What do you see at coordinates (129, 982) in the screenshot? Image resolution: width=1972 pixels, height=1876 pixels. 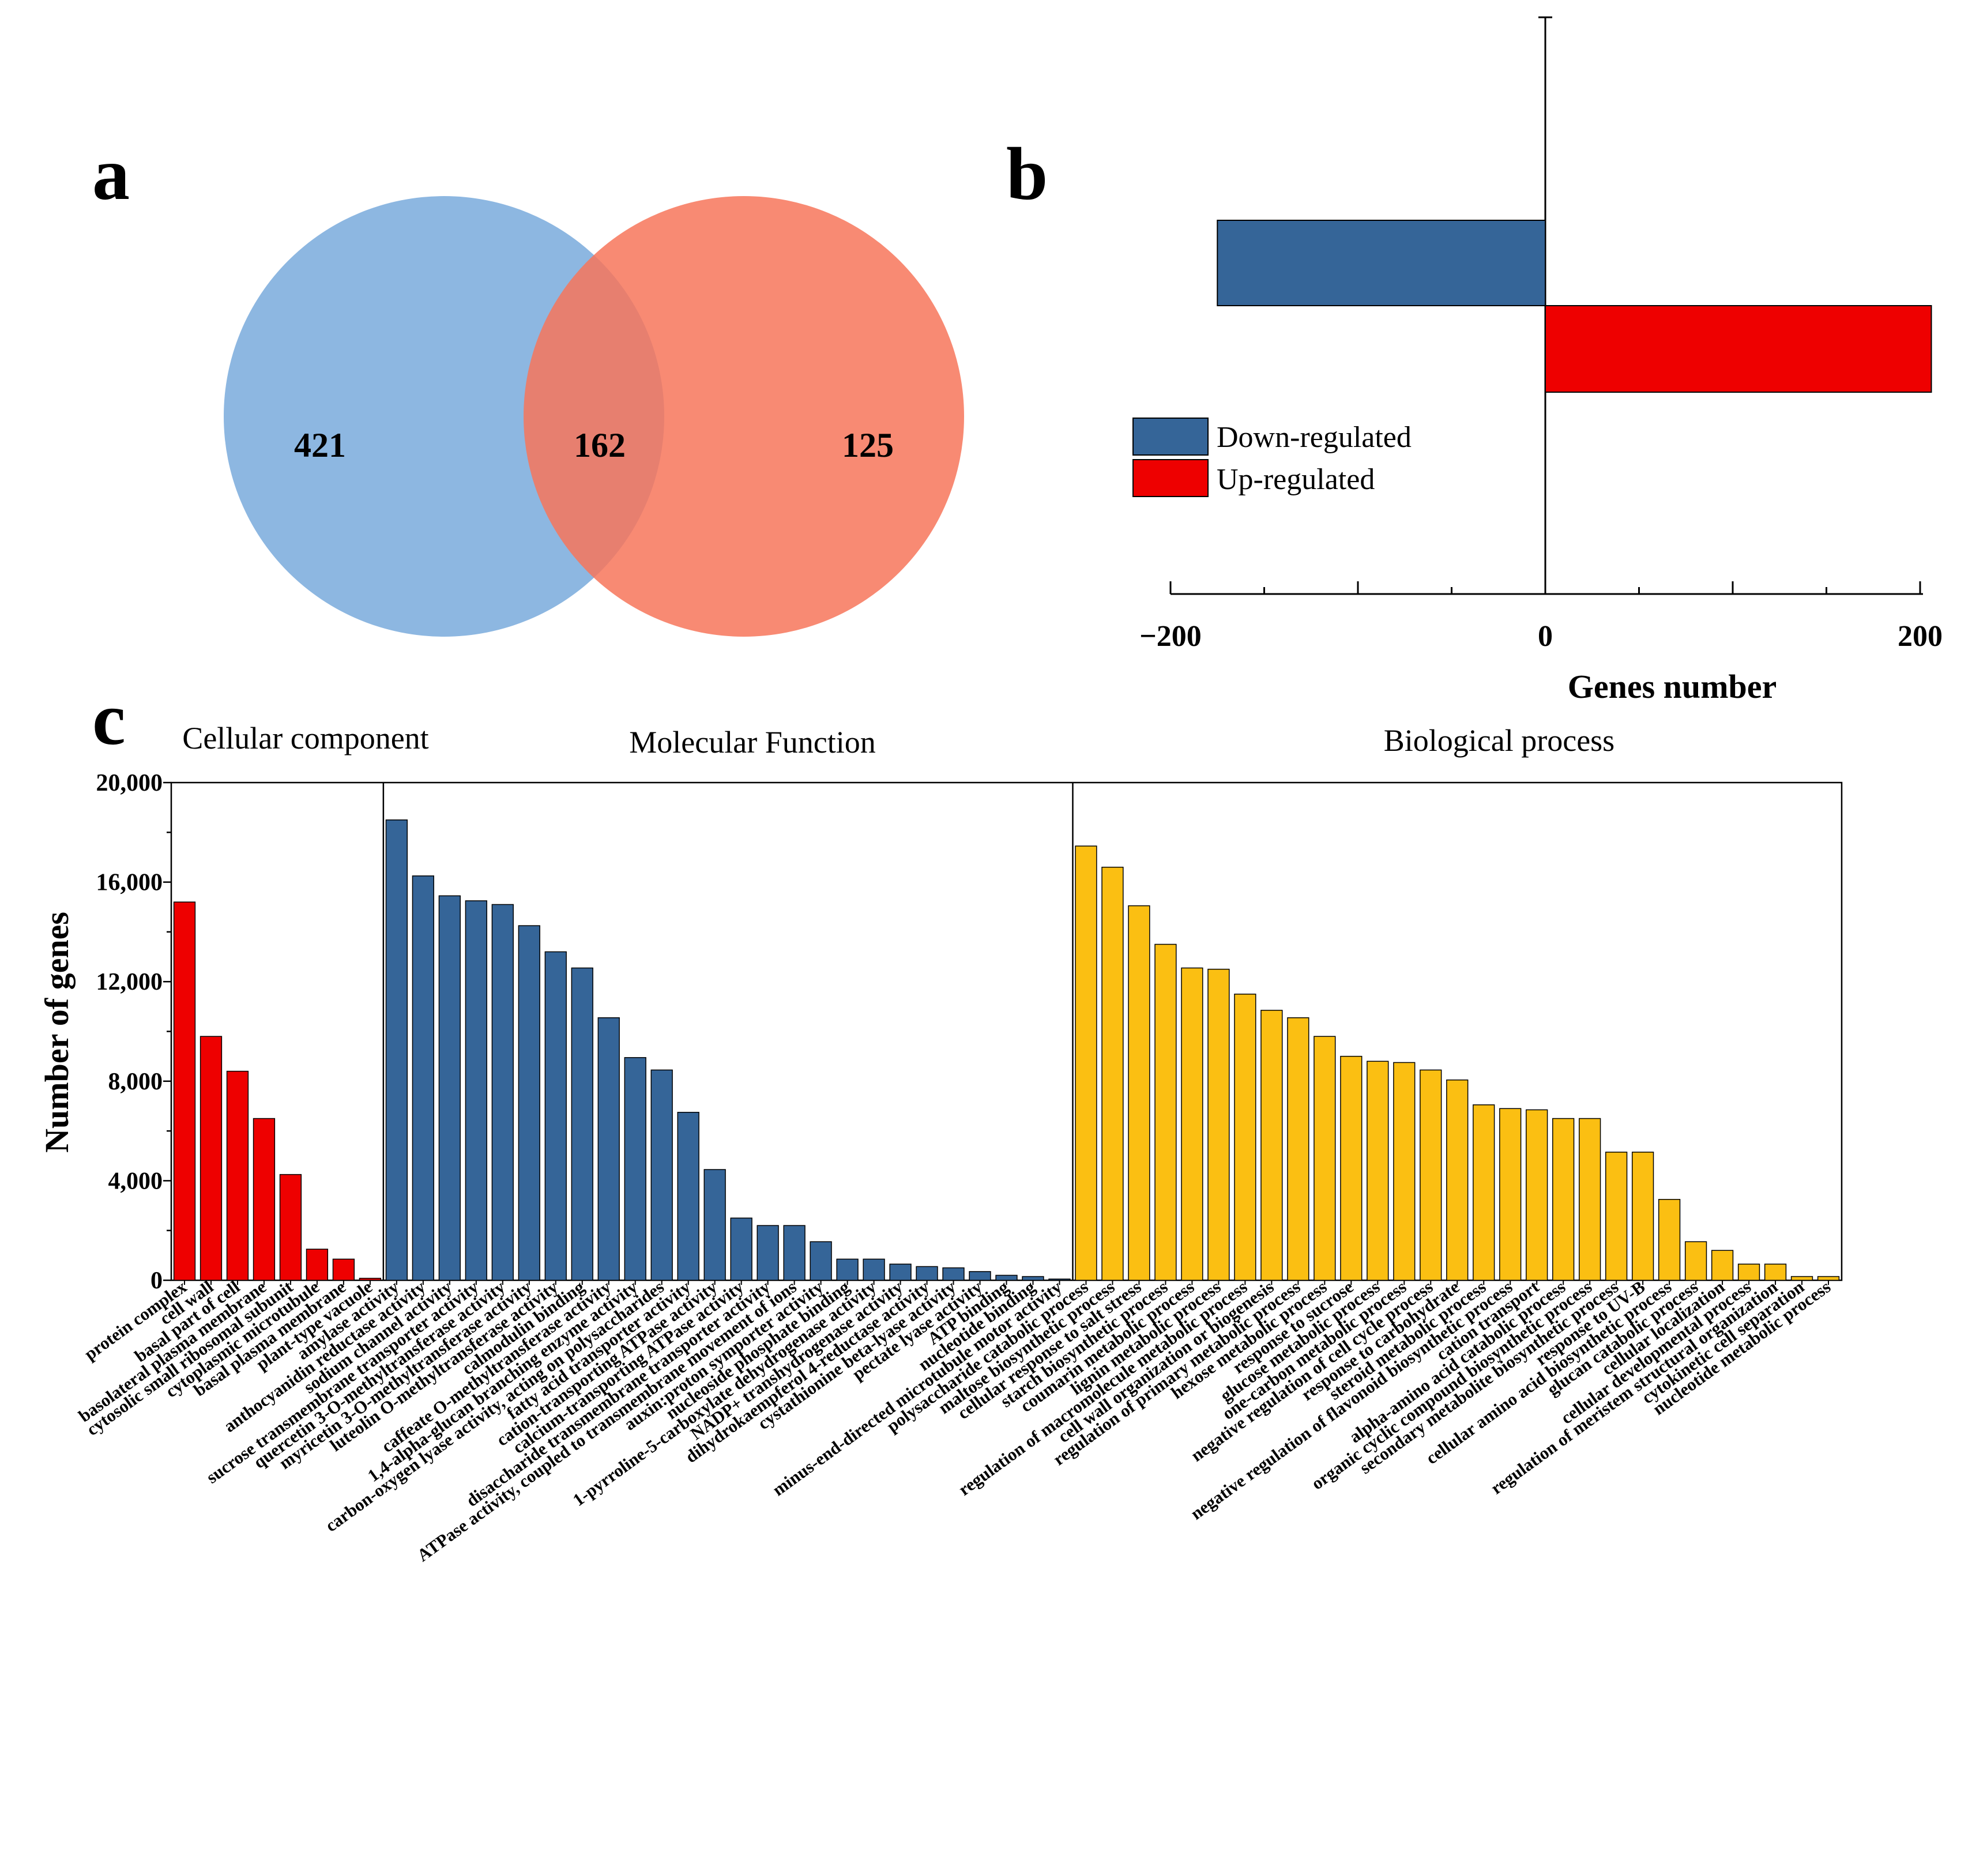 I see `y-tick-label: 12,000` at bounding box center [129, 982].